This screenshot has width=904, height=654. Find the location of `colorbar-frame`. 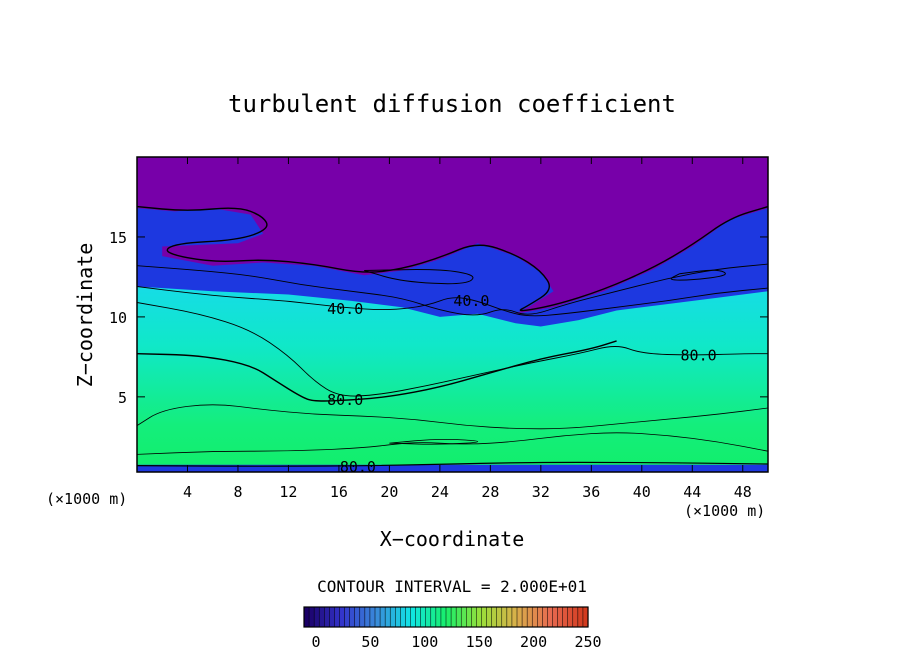

colorbar-frame is located at coordinates (446, 617).